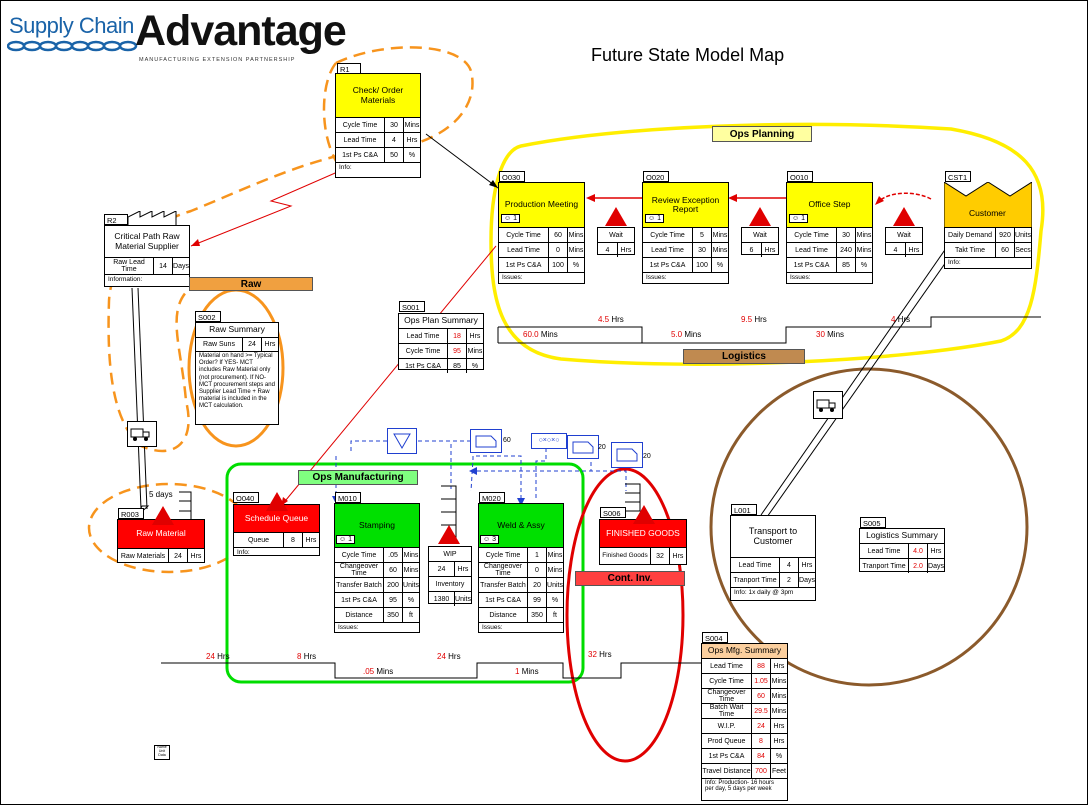 This screenshot has width=1088, height=805. I want to click on r2-id: R2, so click(116, 219).